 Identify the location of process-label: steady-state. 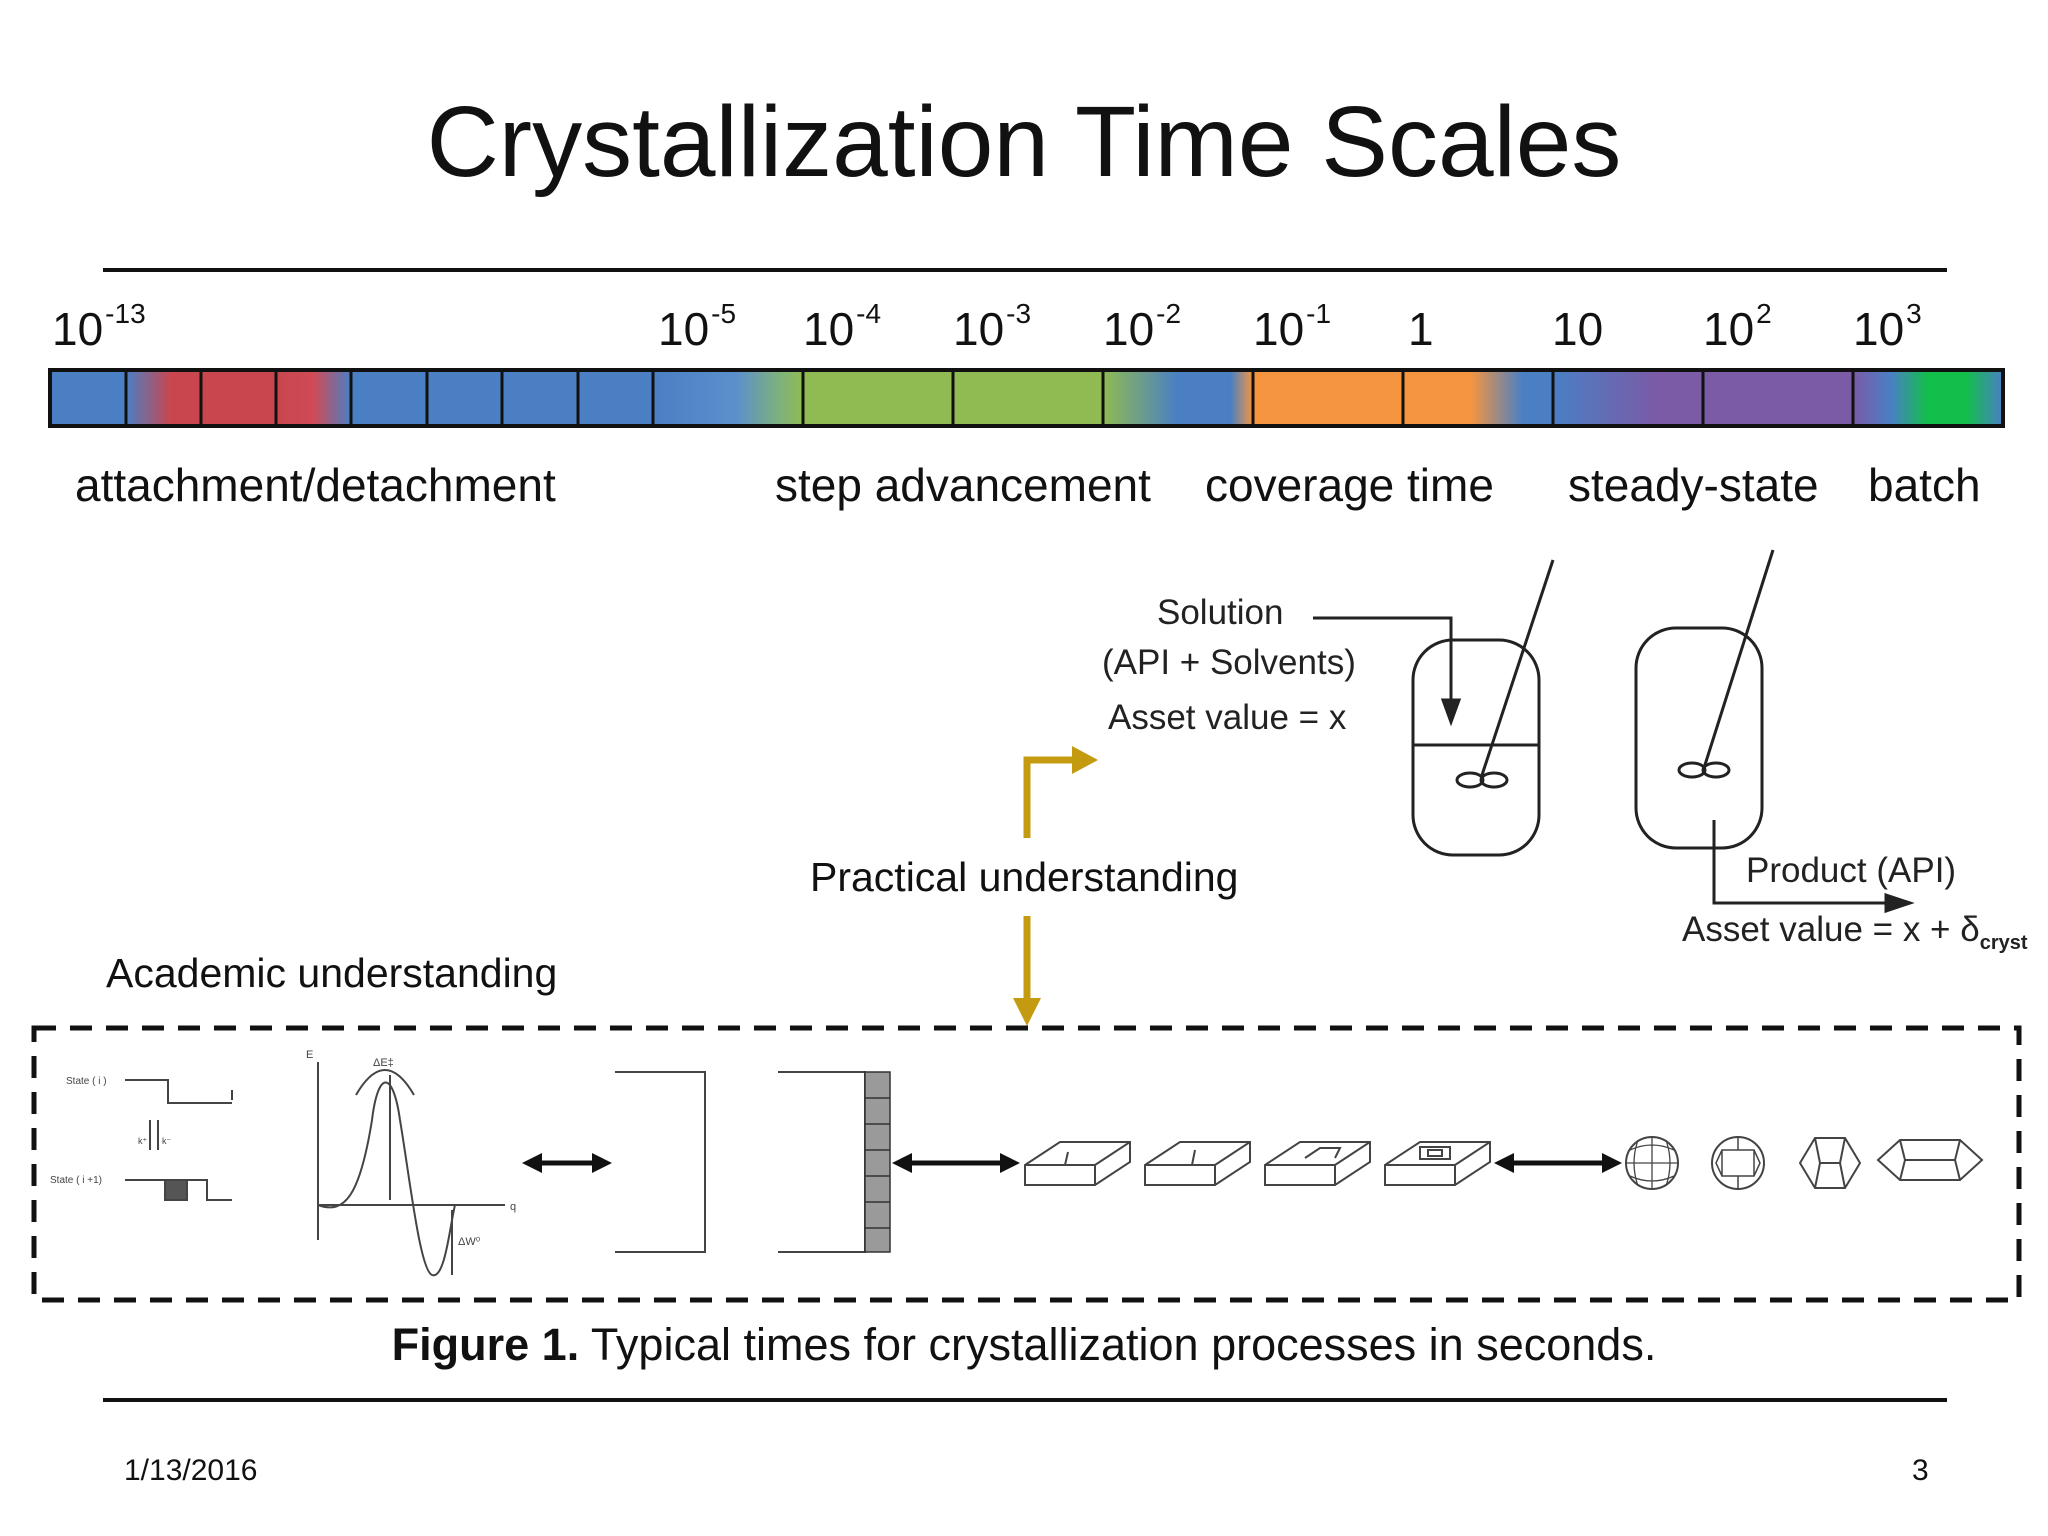
(1693, 485).